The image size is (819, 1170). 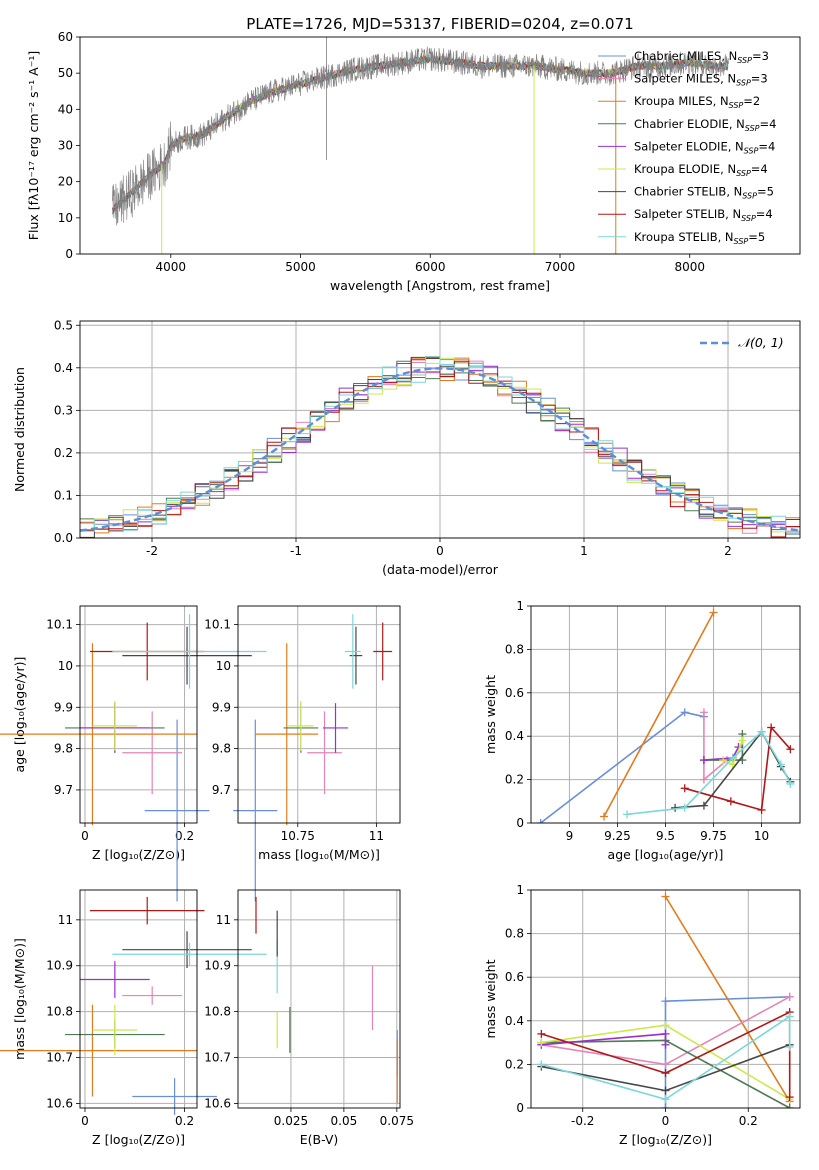 What do you see at coordinates (309, 1018) in the screenshot?
I see `panel-mass-vs-ebv: 0.025 0.05 0.075 10.6 10.7 10.8 10.9 11 E(B-V)` at bounding box center [309, 1018].